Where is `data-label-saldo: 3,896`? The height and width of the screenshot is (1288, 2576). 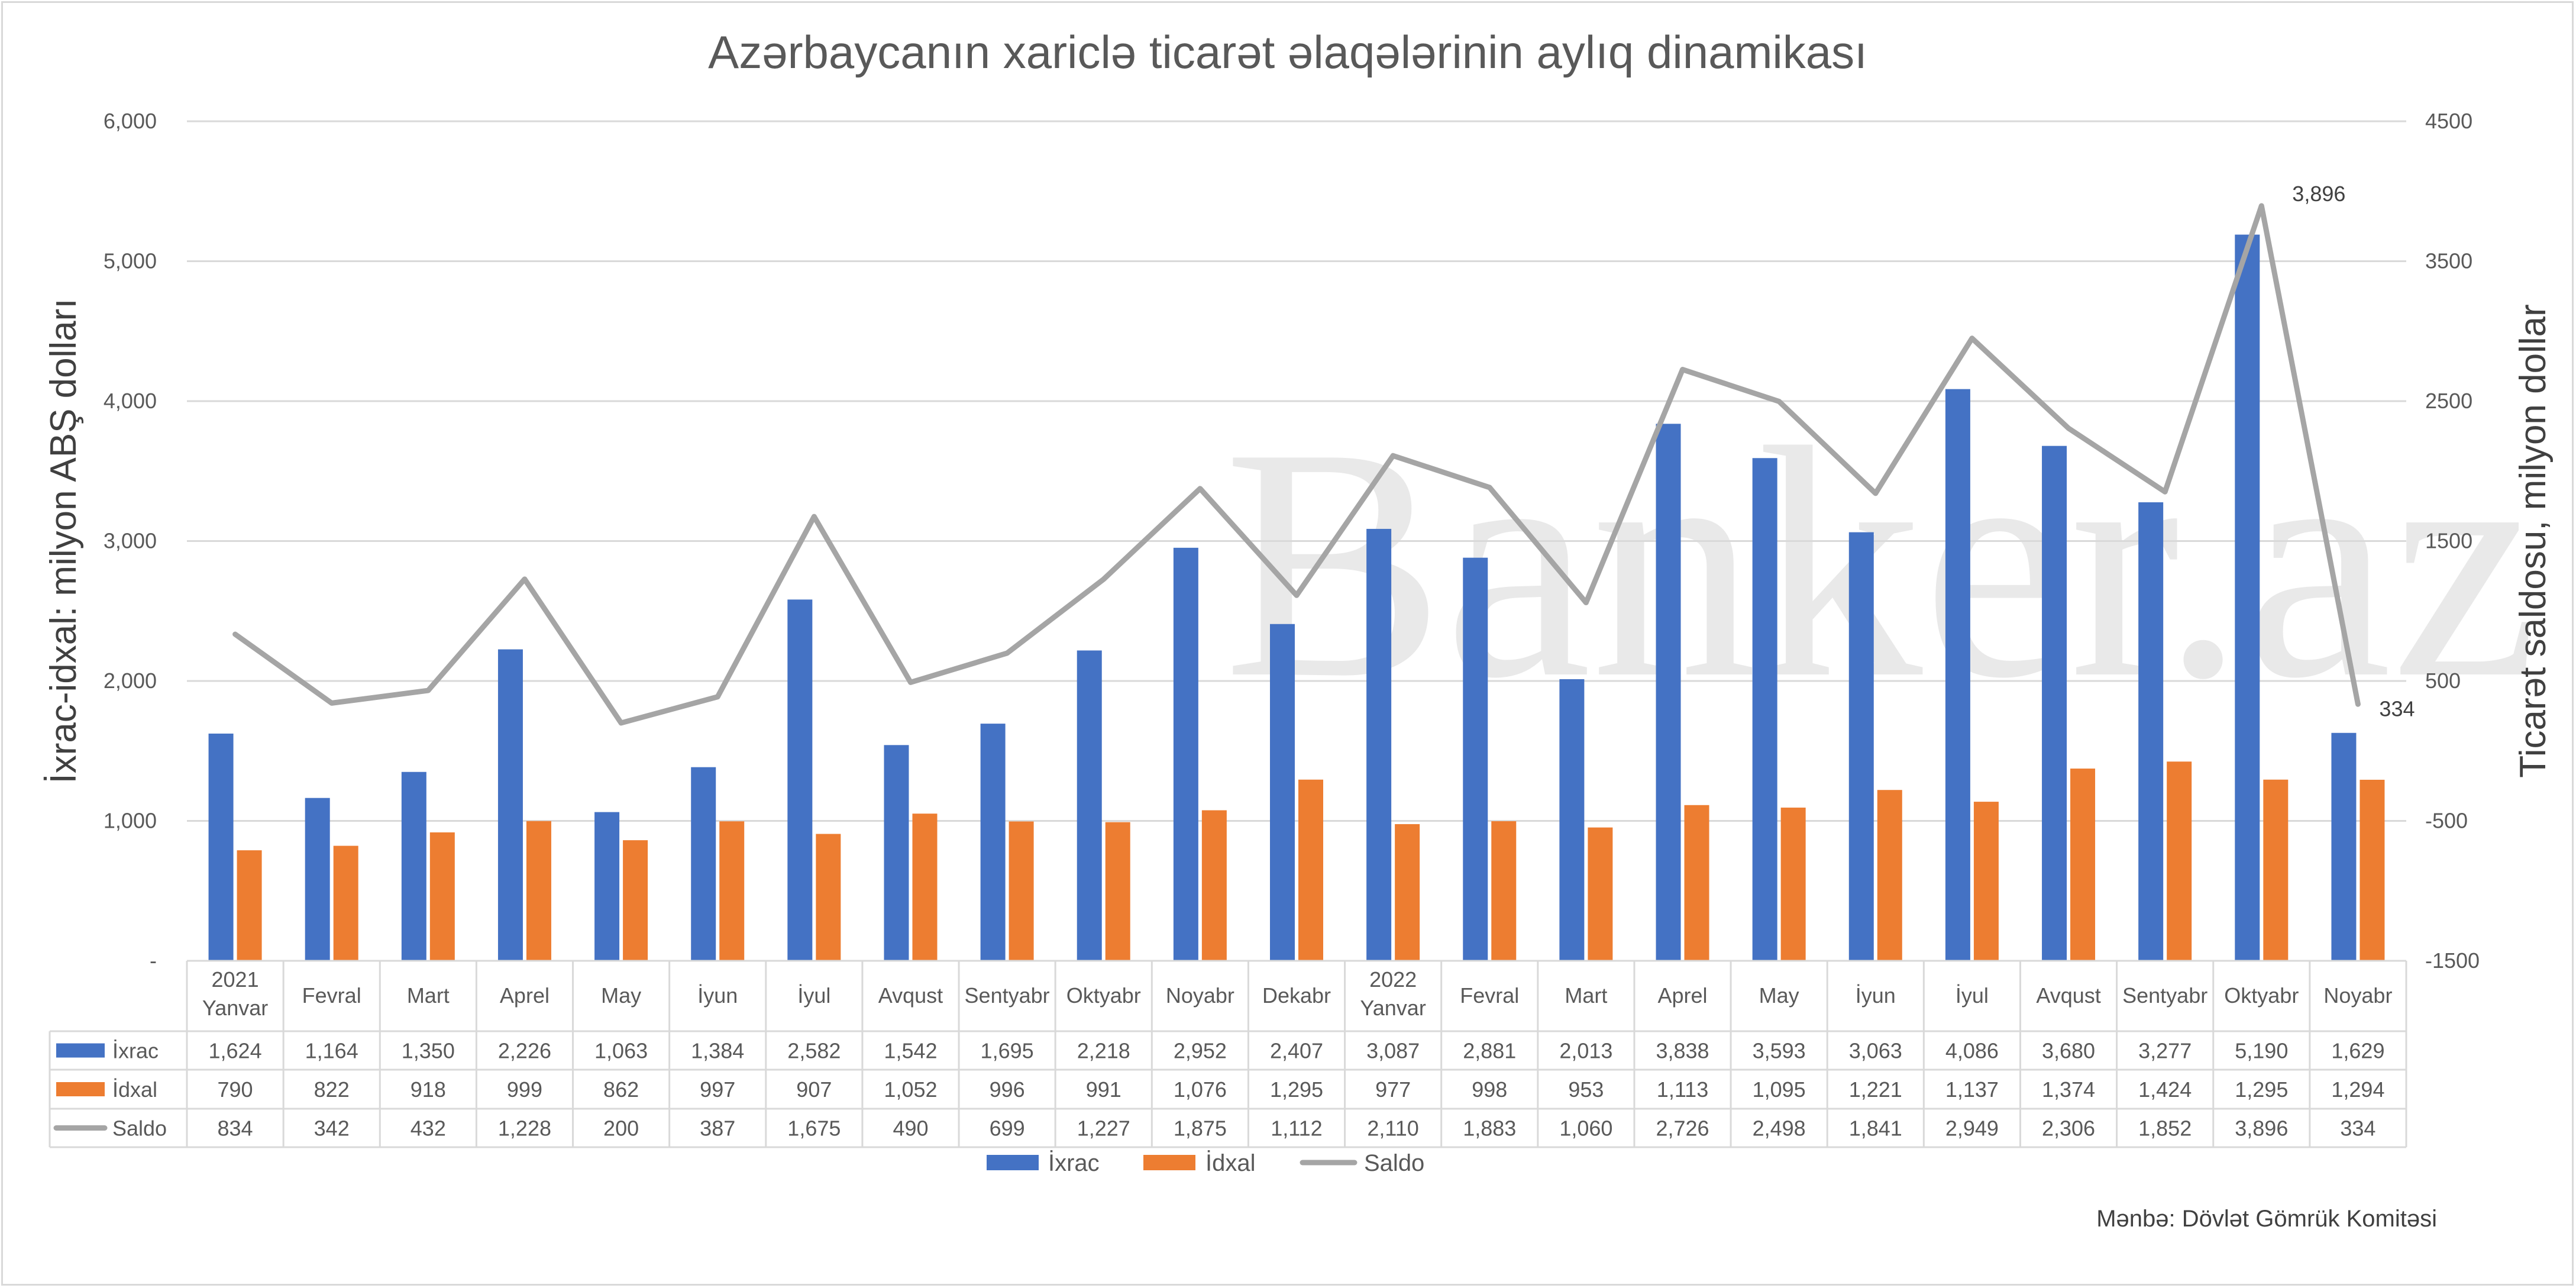 data-label-saldo: 3,896 is located at coordinates (2318, 194).